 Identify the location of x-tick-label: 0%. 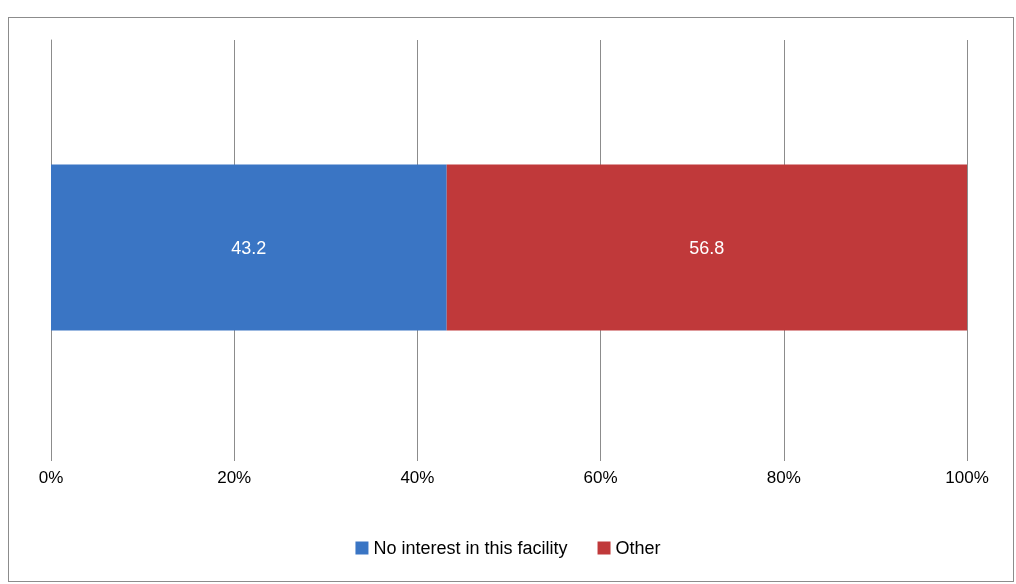
(51, 477).